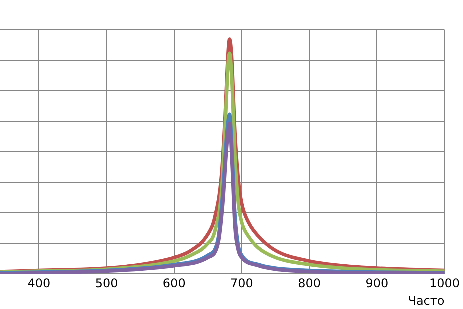 The height and width of the screenshot is (309, 463). I want to click on x-axis-title: Часто, so click(426, 301).